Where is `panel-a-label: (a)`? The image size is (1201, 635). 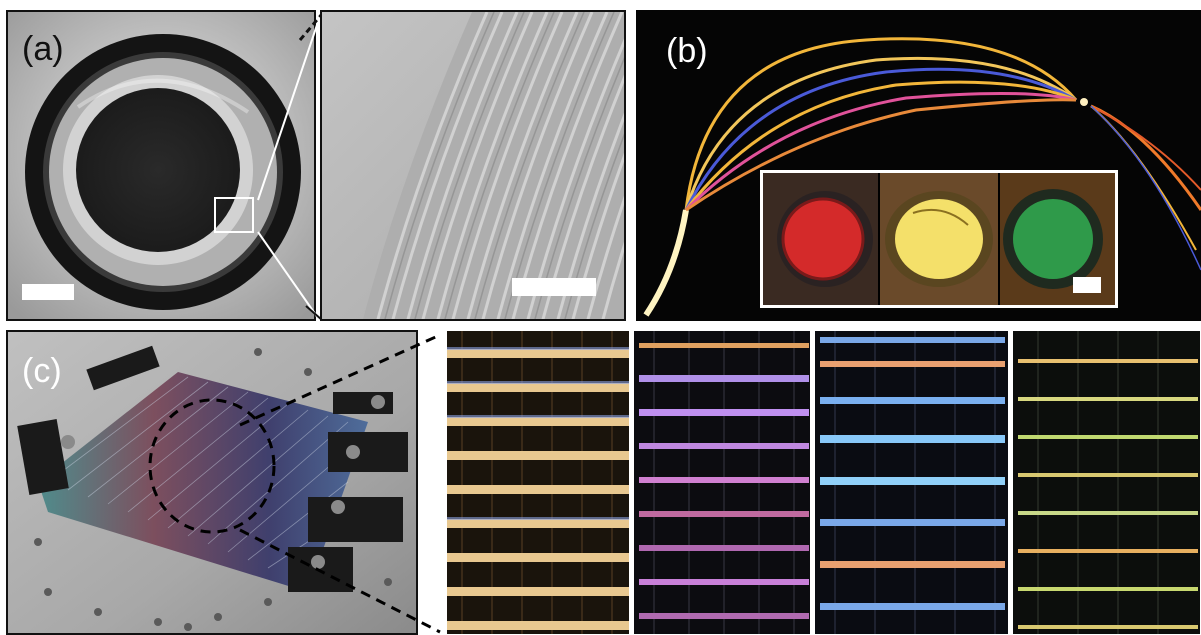
panel-a-label: (a) is located at coordinates (43, 49).